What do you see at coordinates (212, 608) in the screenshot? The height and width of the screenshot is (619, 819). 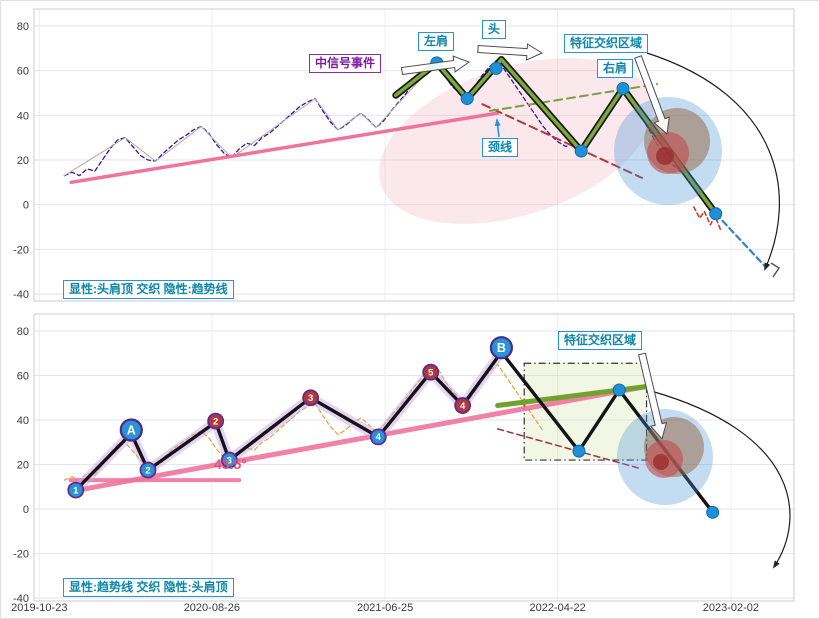 I see `x-tick-label: 2020-08-26` at bounding box center [212, 608].